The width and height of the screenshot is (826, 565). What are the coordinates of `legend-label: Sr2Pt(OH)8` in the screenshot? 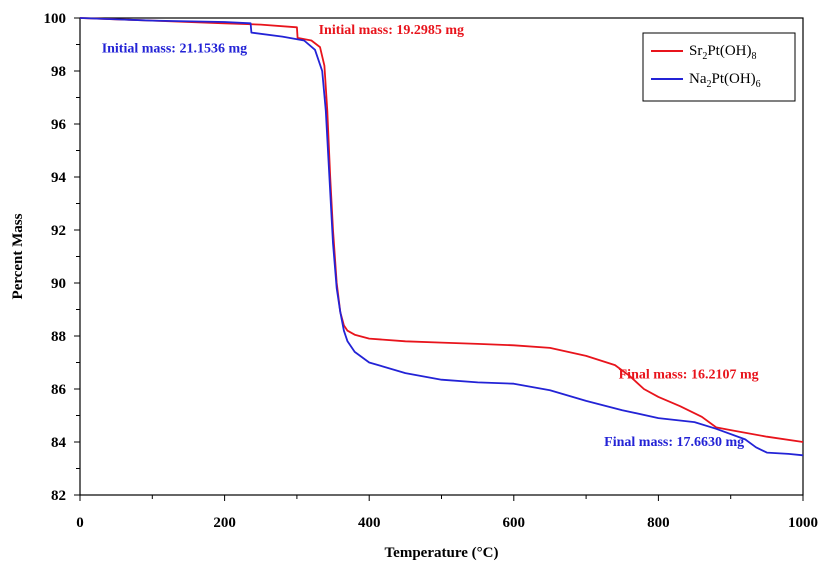 It's located at (723, 52).